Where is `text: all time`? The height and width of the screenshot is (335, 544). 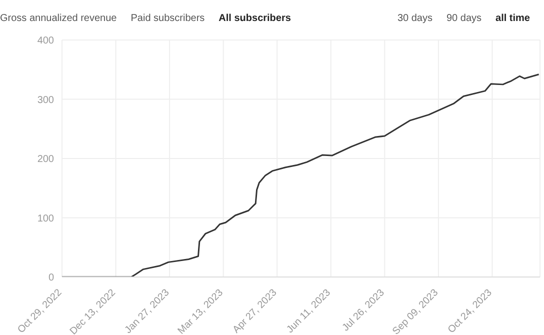
text: all time is located at coordinates (513, 18).